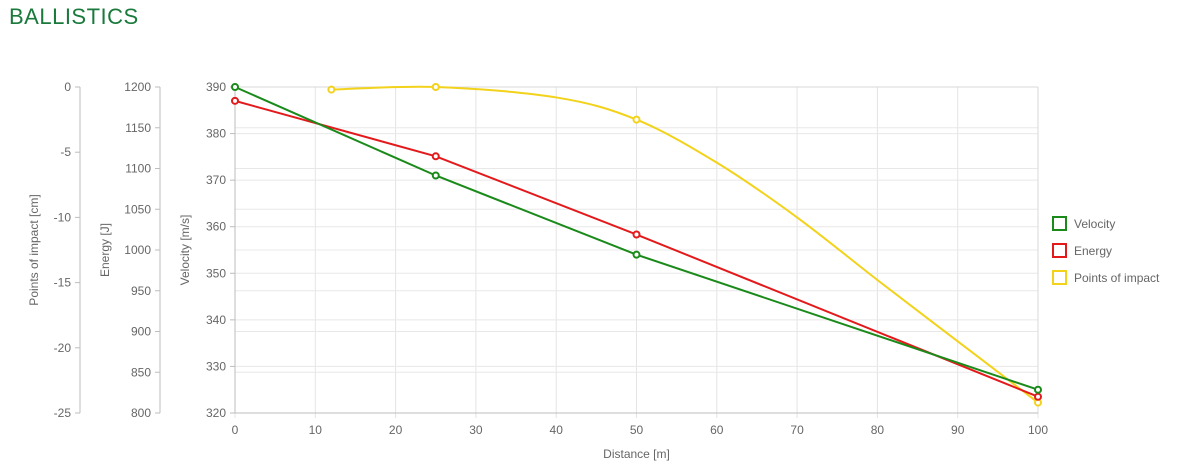 The height and width of the screenshot is (475, 1183). I want to click on legend: Velocity Energy Points of impact, so click(1106, 250).